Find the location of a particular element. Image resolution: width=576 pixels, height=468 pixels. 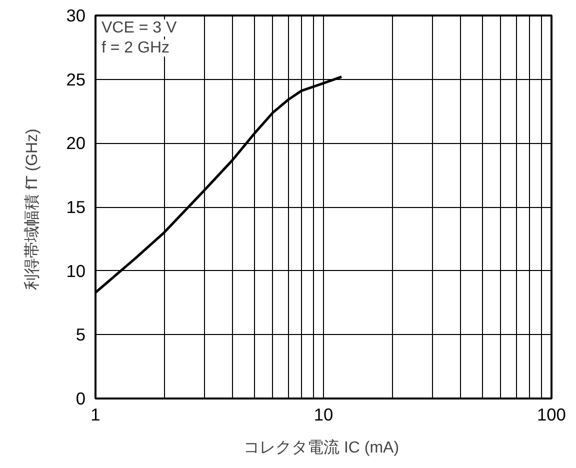

y-tick-label: 15 is located at coordinates (76, 207).